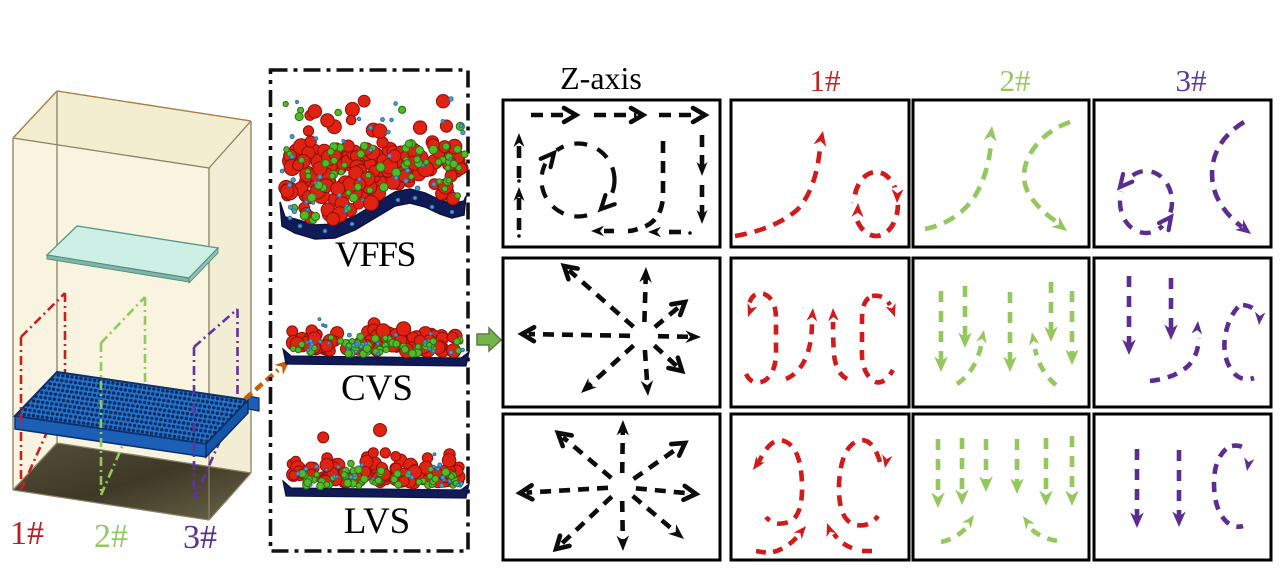 The image size is (1280, 584). Describe the element at coordinates (375, 254) in the screenshot. I see `svg-text: VFFS` at that location.